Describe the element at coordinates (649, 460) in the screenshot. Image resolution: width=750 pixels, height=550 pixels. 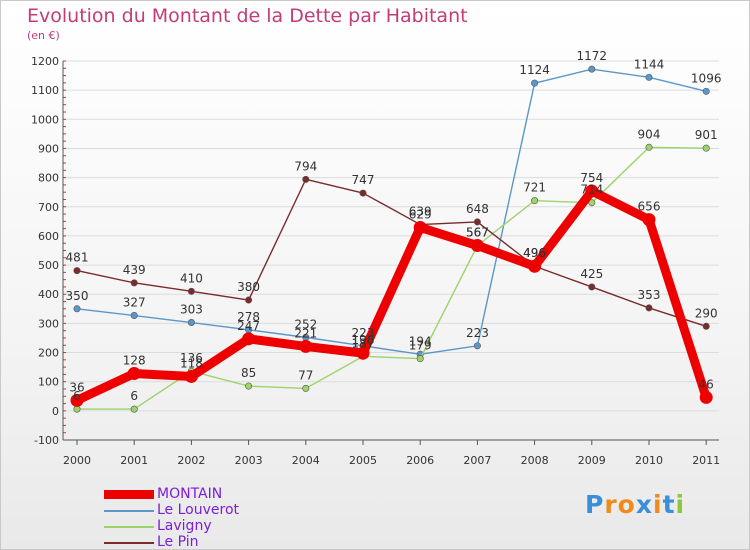
I see `x-tick-label: 2010` at that location.